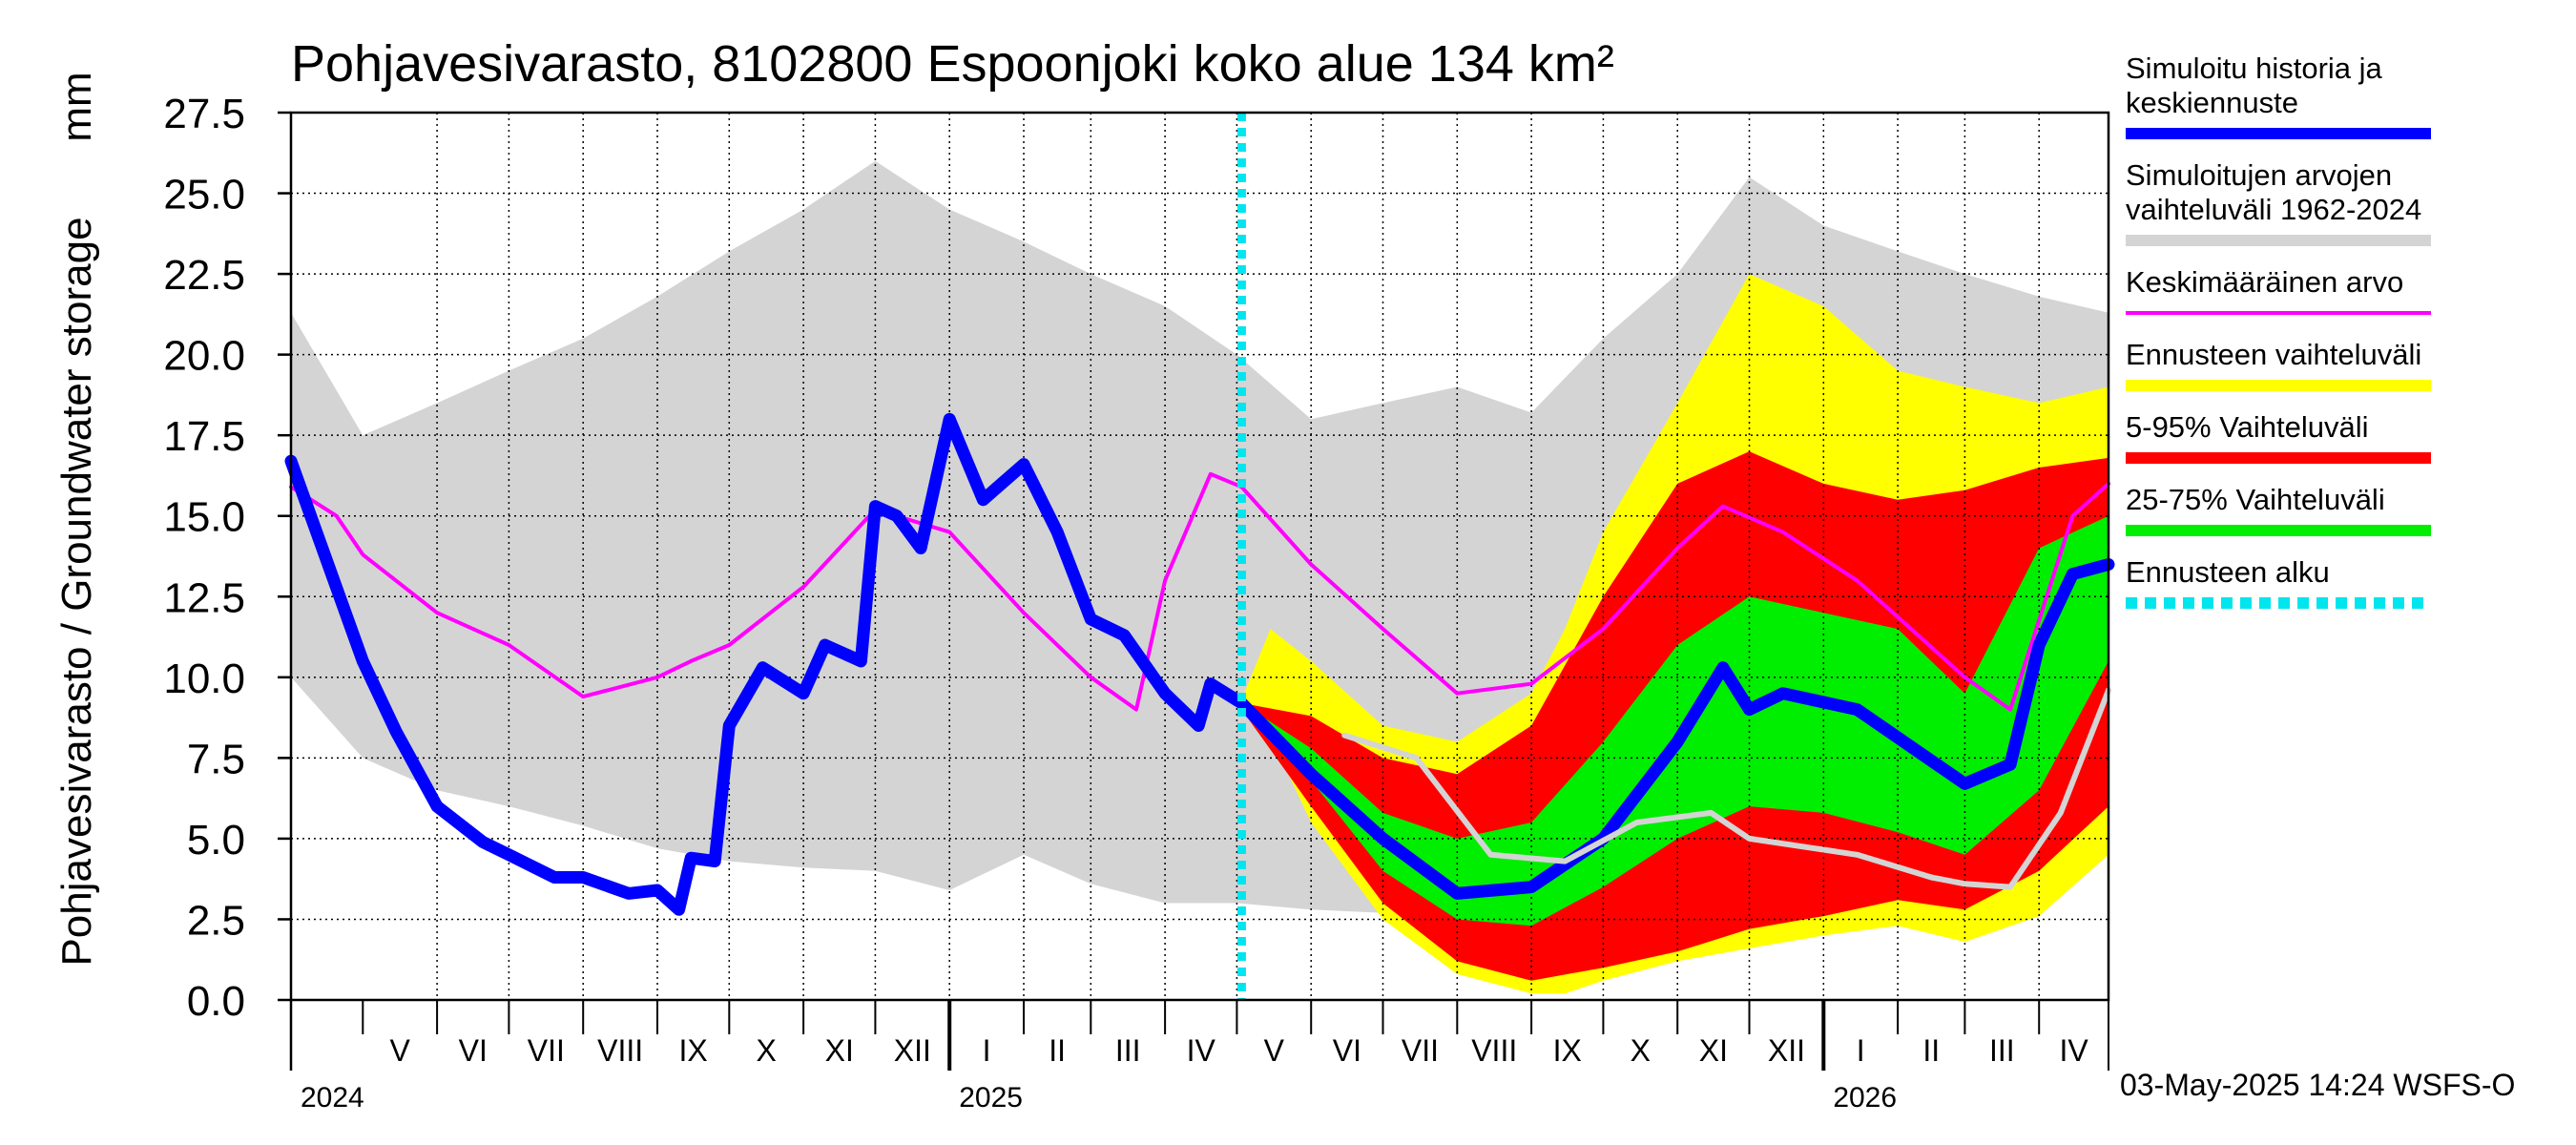 The image size is (2576, 1145). What do you see at coordinates (2273, 354) in the screenshot?
I see `legend-label: Ennusteen vaihteluväli` at bounding box center [2273, 354].